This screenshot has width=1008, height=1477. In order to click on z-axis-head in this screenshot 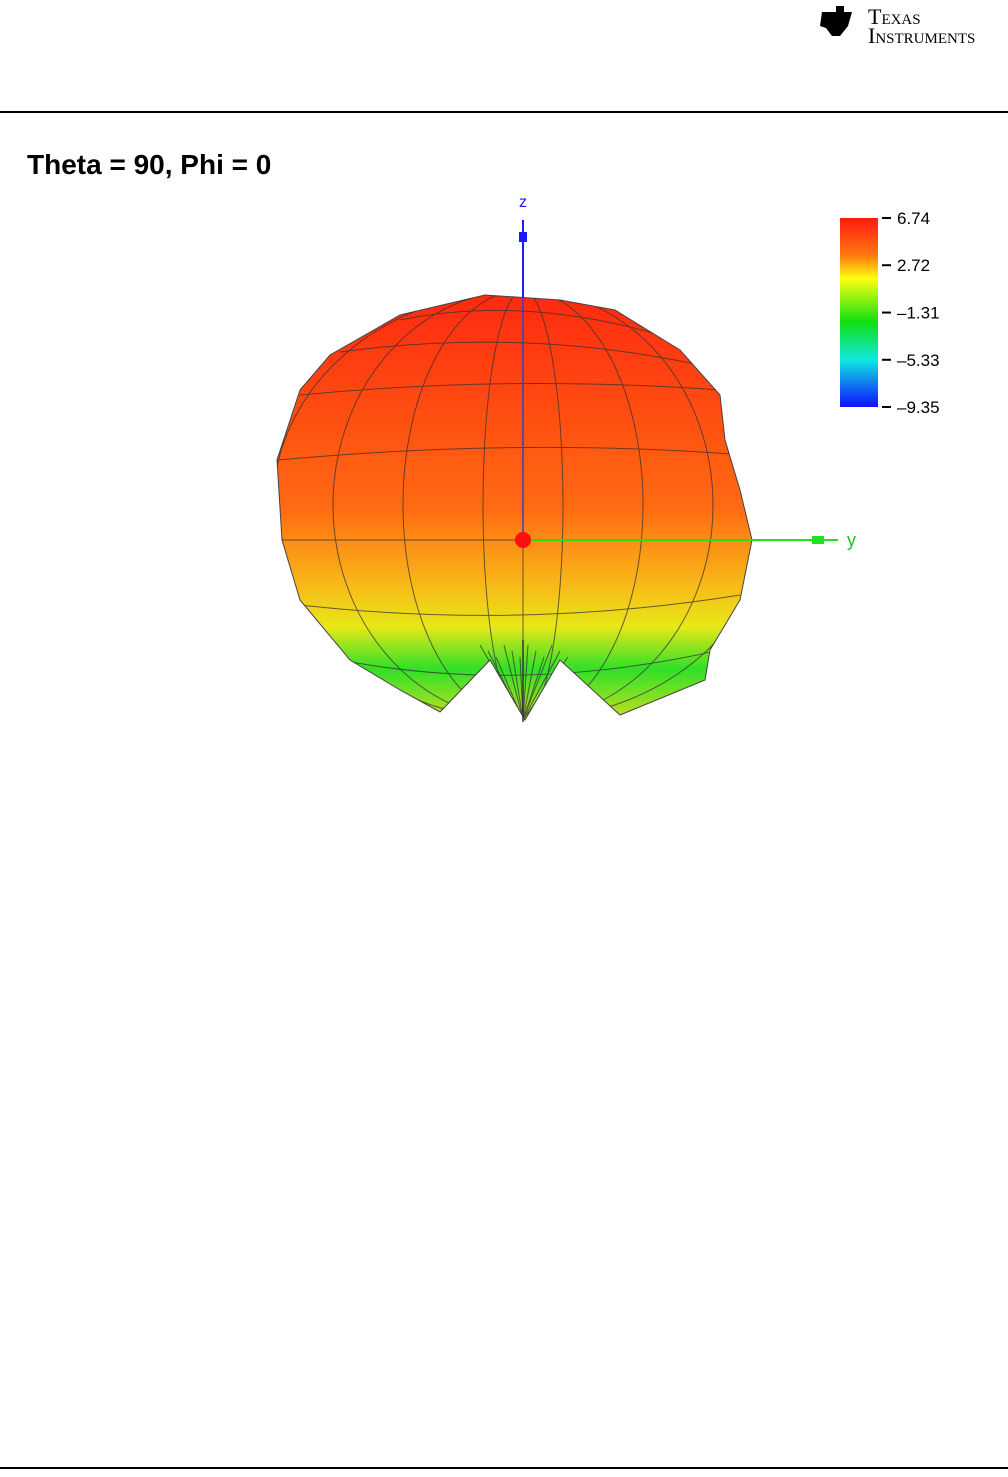, I will do `click(523, 237)`.